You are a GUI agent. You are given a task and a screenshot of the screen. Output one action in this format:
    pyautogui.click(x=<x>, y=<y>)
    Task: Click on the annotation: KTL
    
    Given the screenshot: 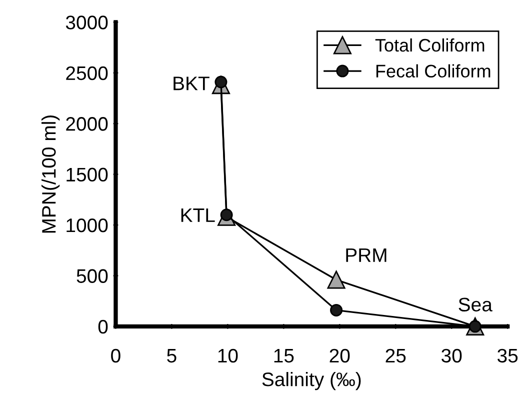 What is the action you would take?
    pyautogui.click(x=198, y=215)
    